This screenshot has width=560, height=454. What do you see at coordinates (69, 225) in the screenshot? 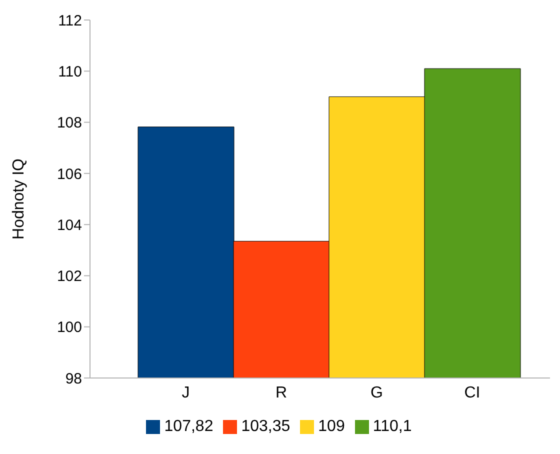
I see `y-tick-label: 104` at bounding box center [69, 225].